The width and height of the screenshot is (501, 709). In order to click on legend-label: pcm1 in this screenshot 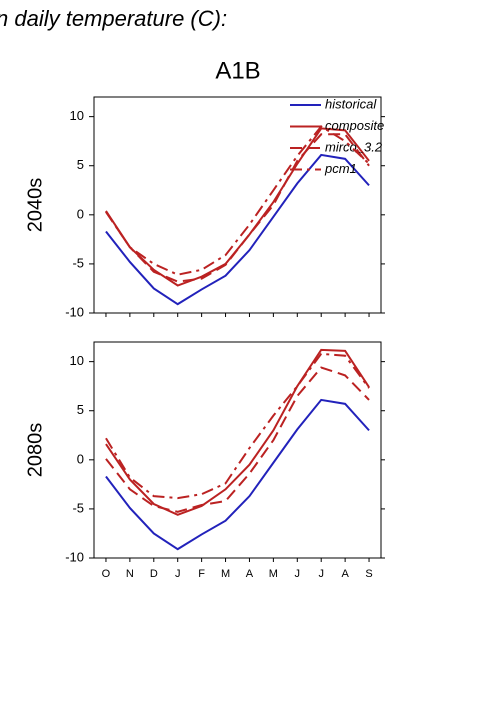, I will do `click(340, 168)`.